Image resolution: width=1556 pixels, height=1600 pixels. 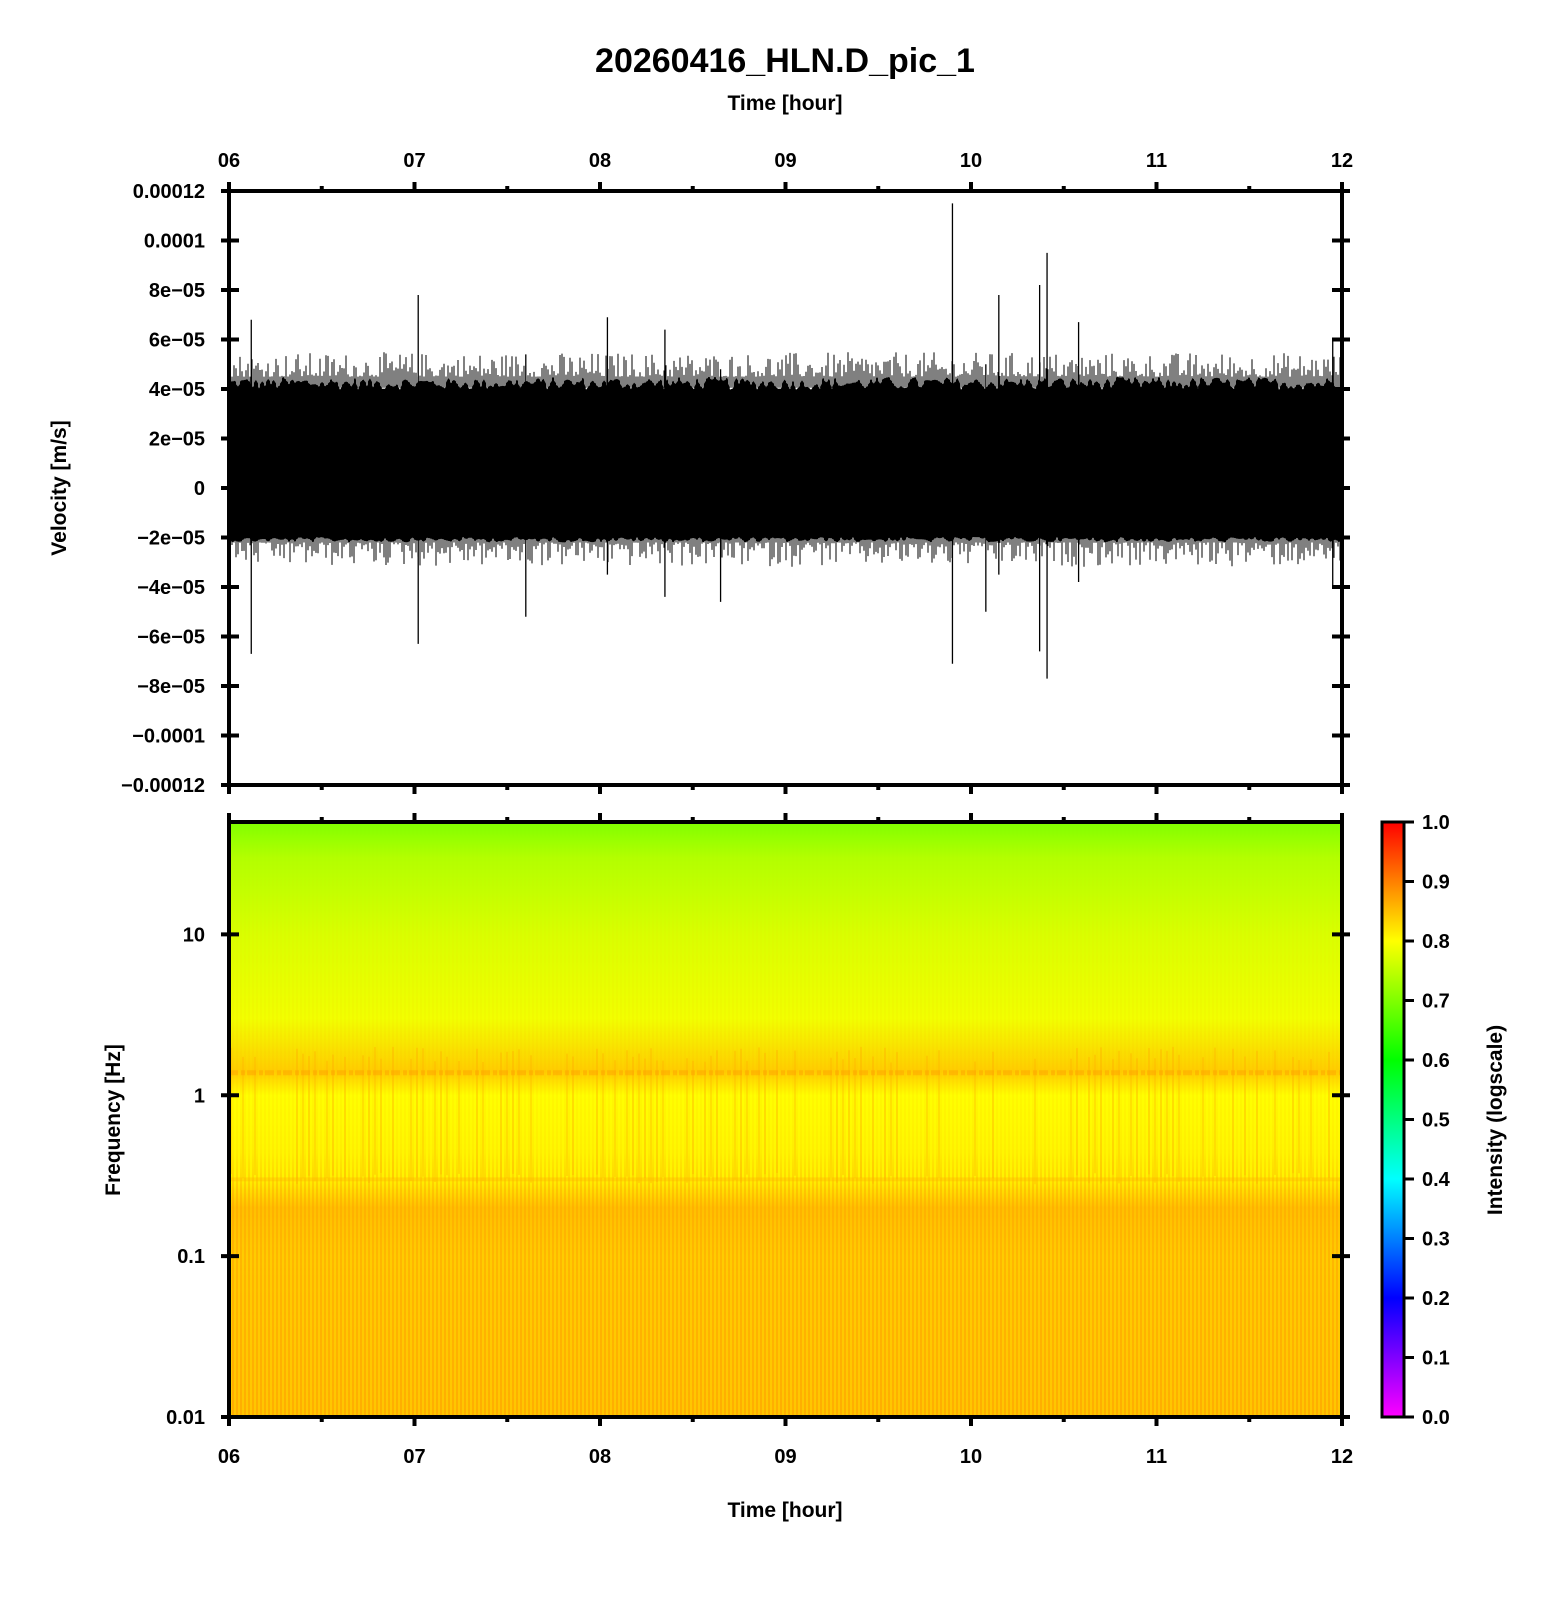 I want to click on colorbar-tick-label: 0.0, so click(x=1436, y=1418).